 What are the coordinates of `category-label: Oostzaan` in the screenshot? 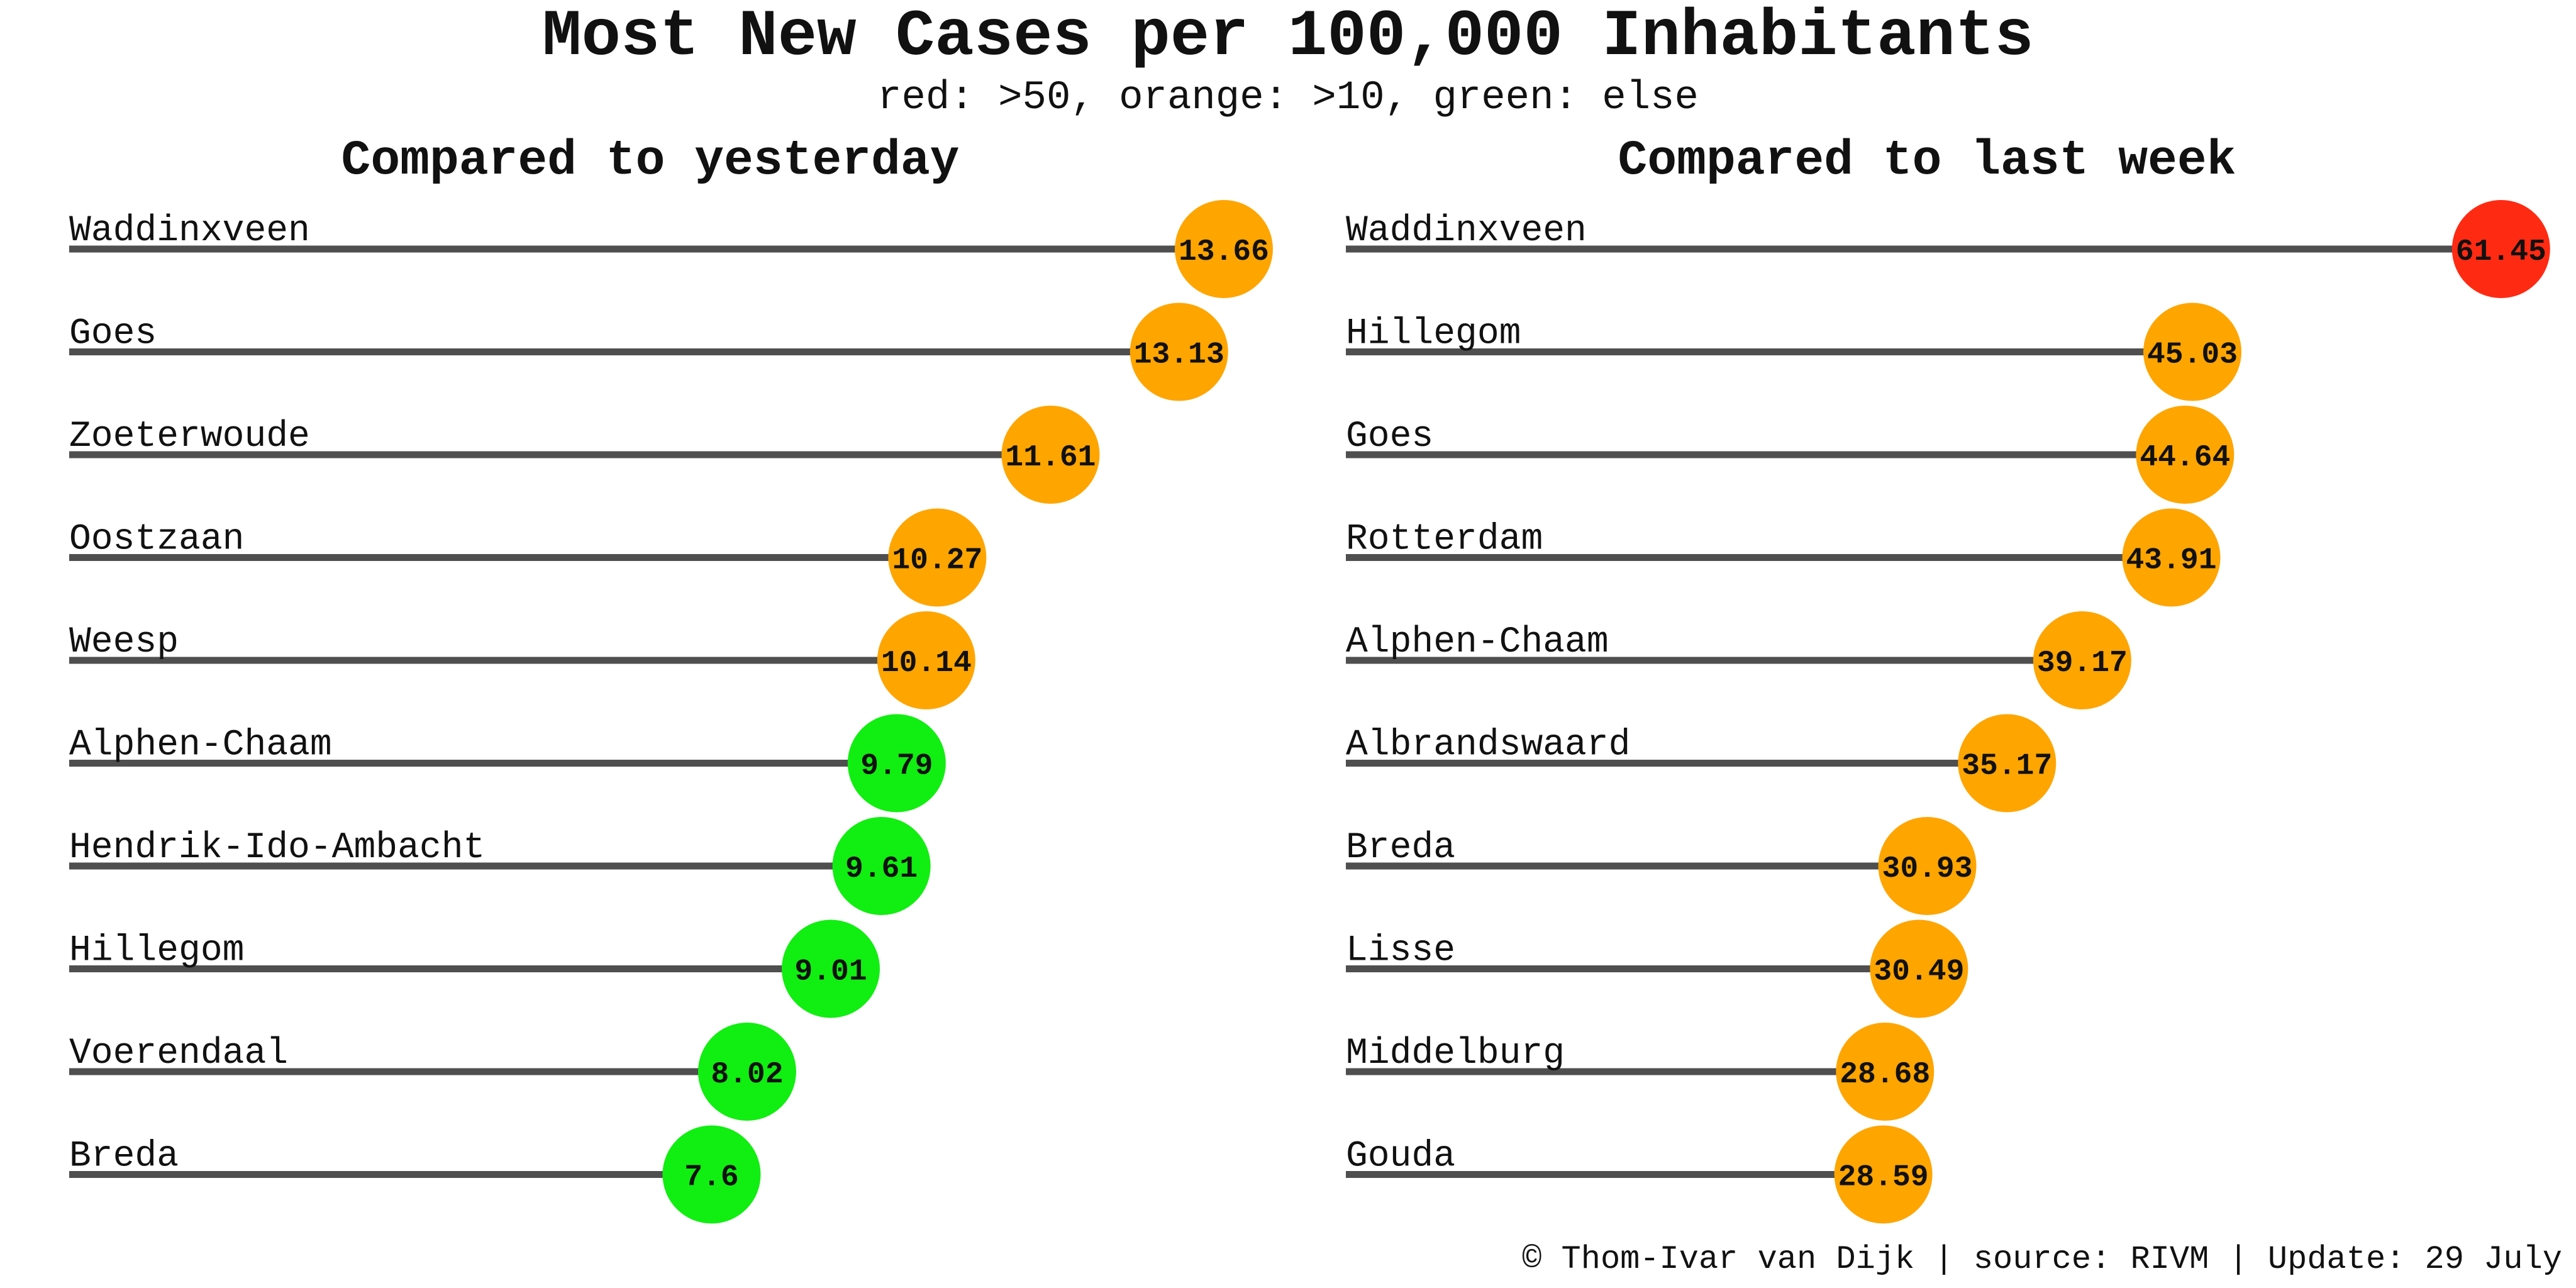 It's located at (156, 539).